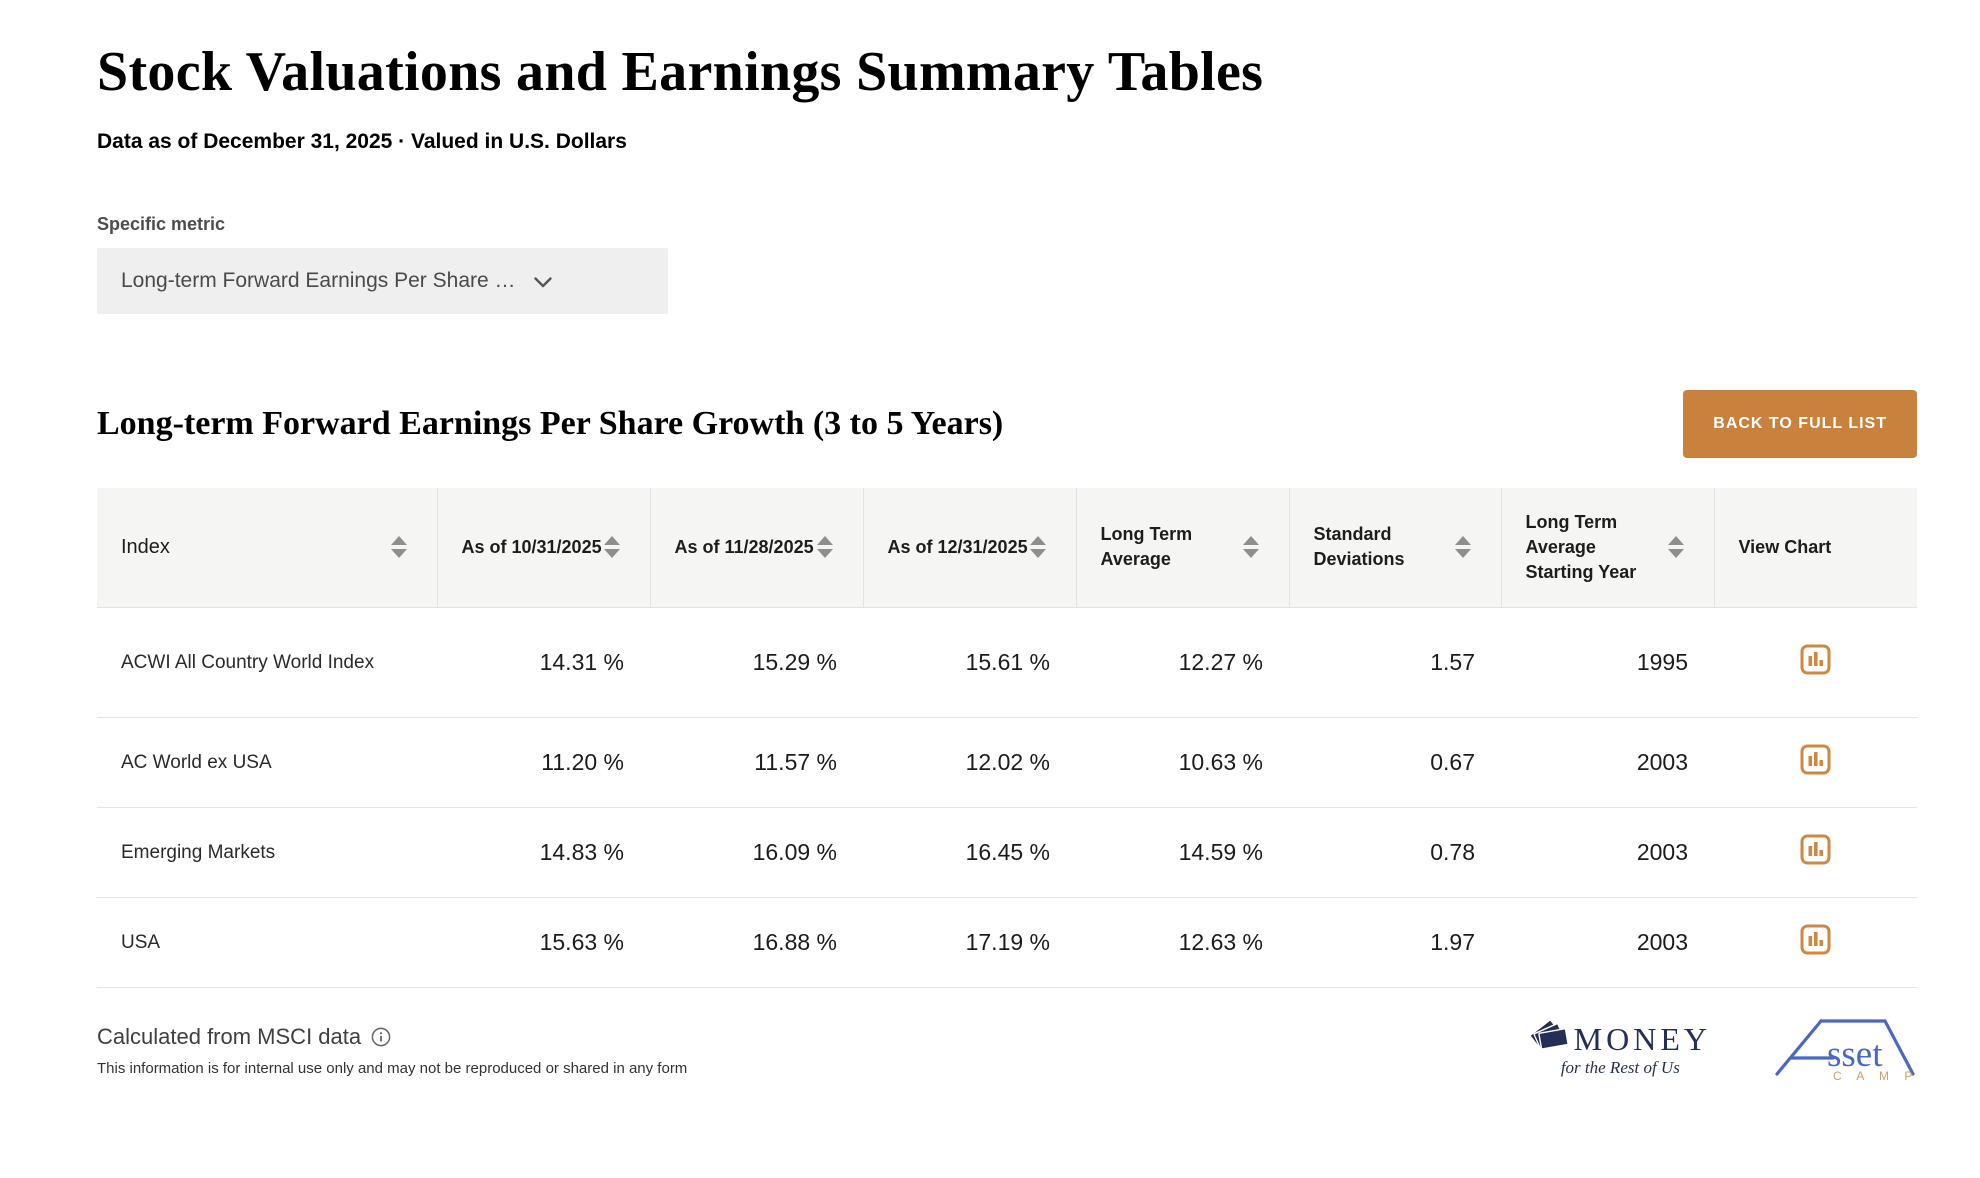 The width and height of the screenshot is (1980, 1178). I want to click on value-cell: 12.63 %, so click(1182, 943).